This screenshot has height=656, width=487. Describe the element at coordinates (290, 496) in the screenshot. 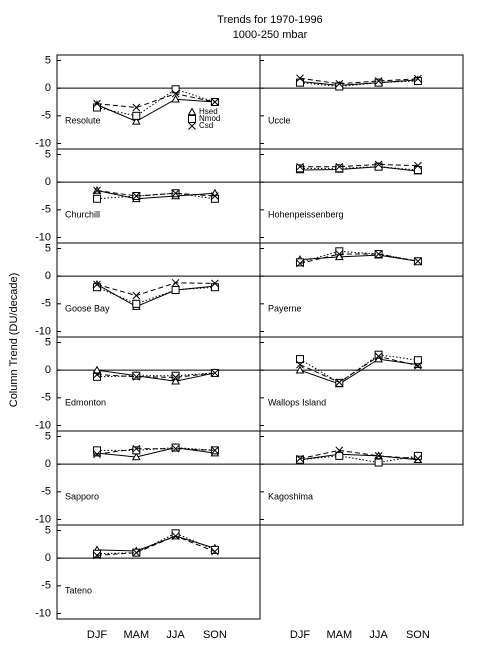

I see `station-label: Kagoshima` at that location.